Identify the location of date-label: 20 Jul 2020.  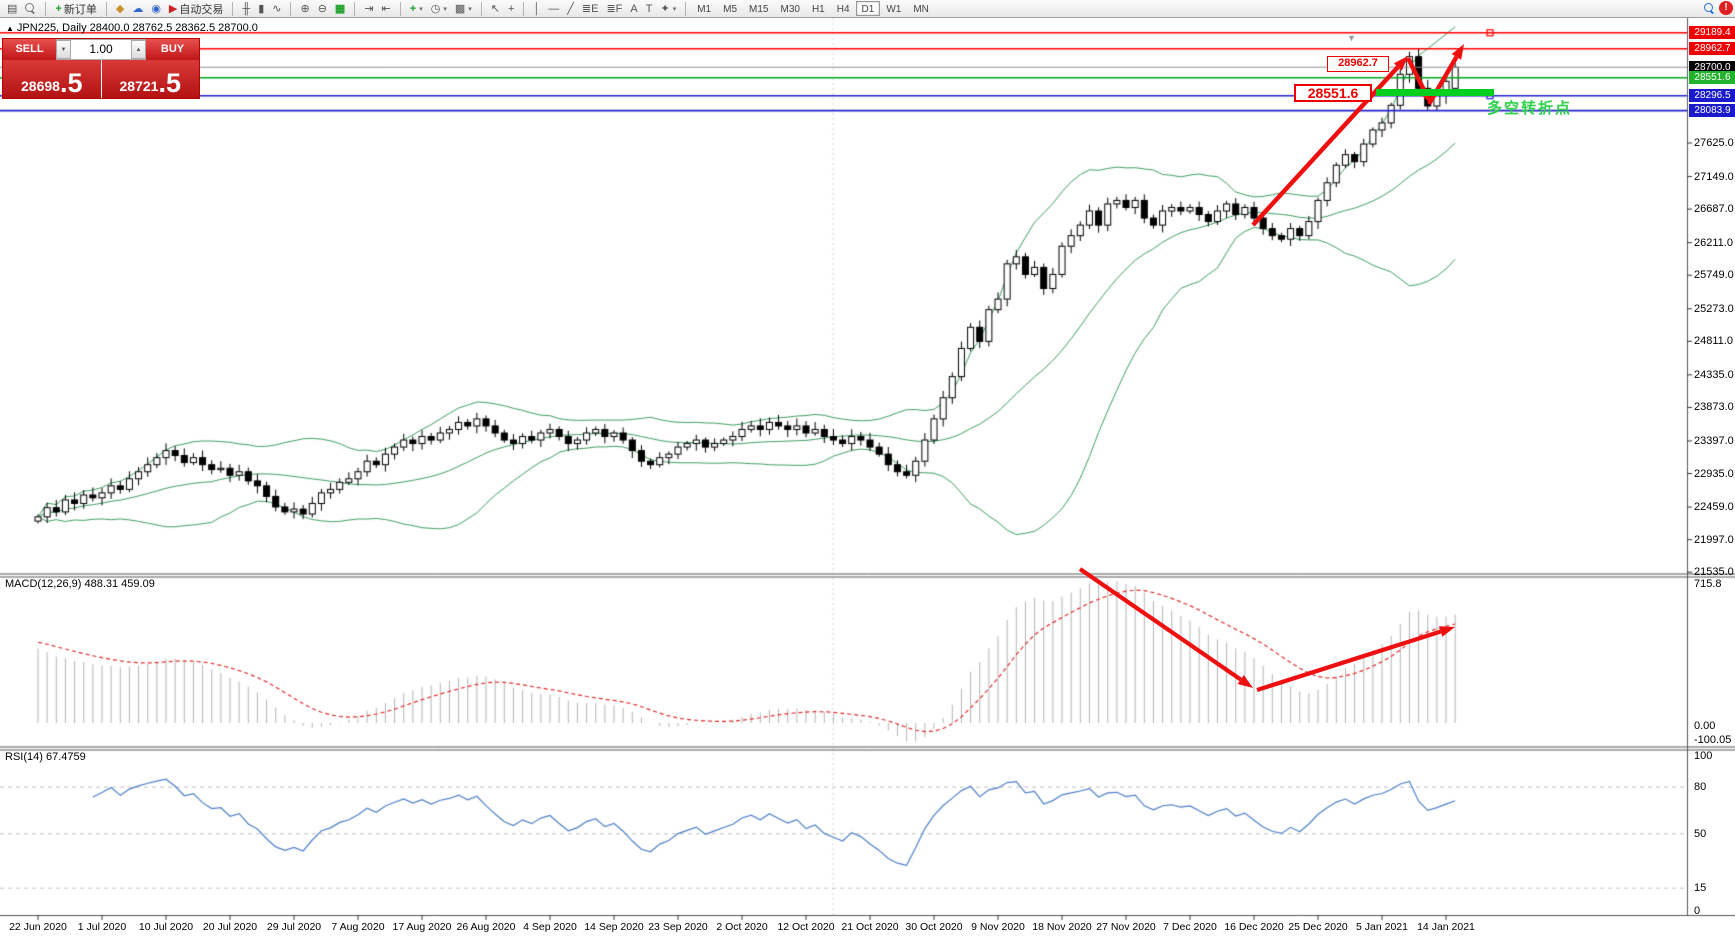
(230, 927).